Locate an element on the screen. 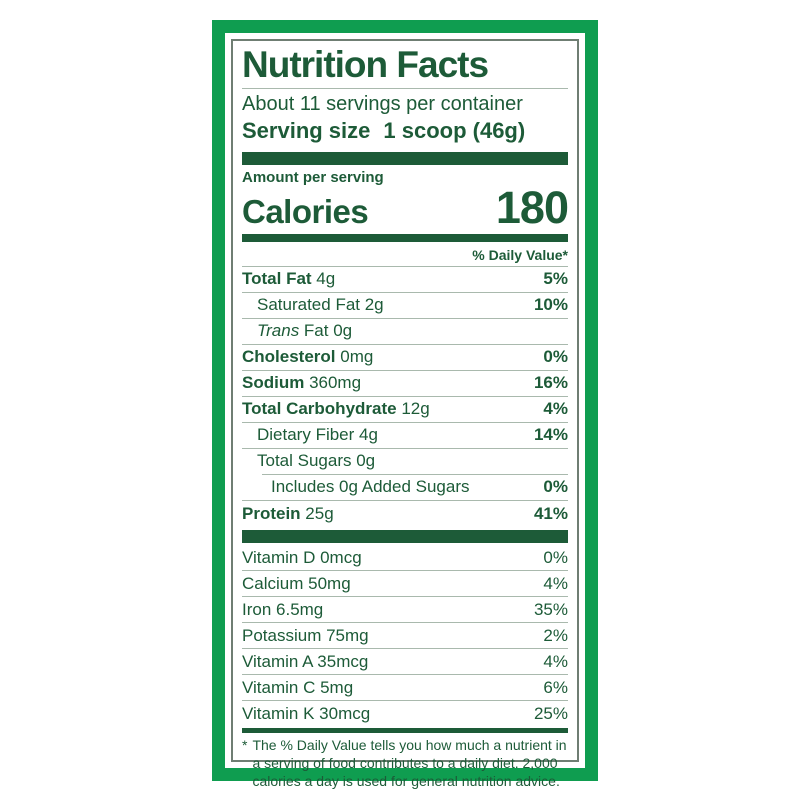 Image resolution: width=800 pixels, height=800 pixels. nutrient-daily-value: 16% is located at coordinates (550, 383).